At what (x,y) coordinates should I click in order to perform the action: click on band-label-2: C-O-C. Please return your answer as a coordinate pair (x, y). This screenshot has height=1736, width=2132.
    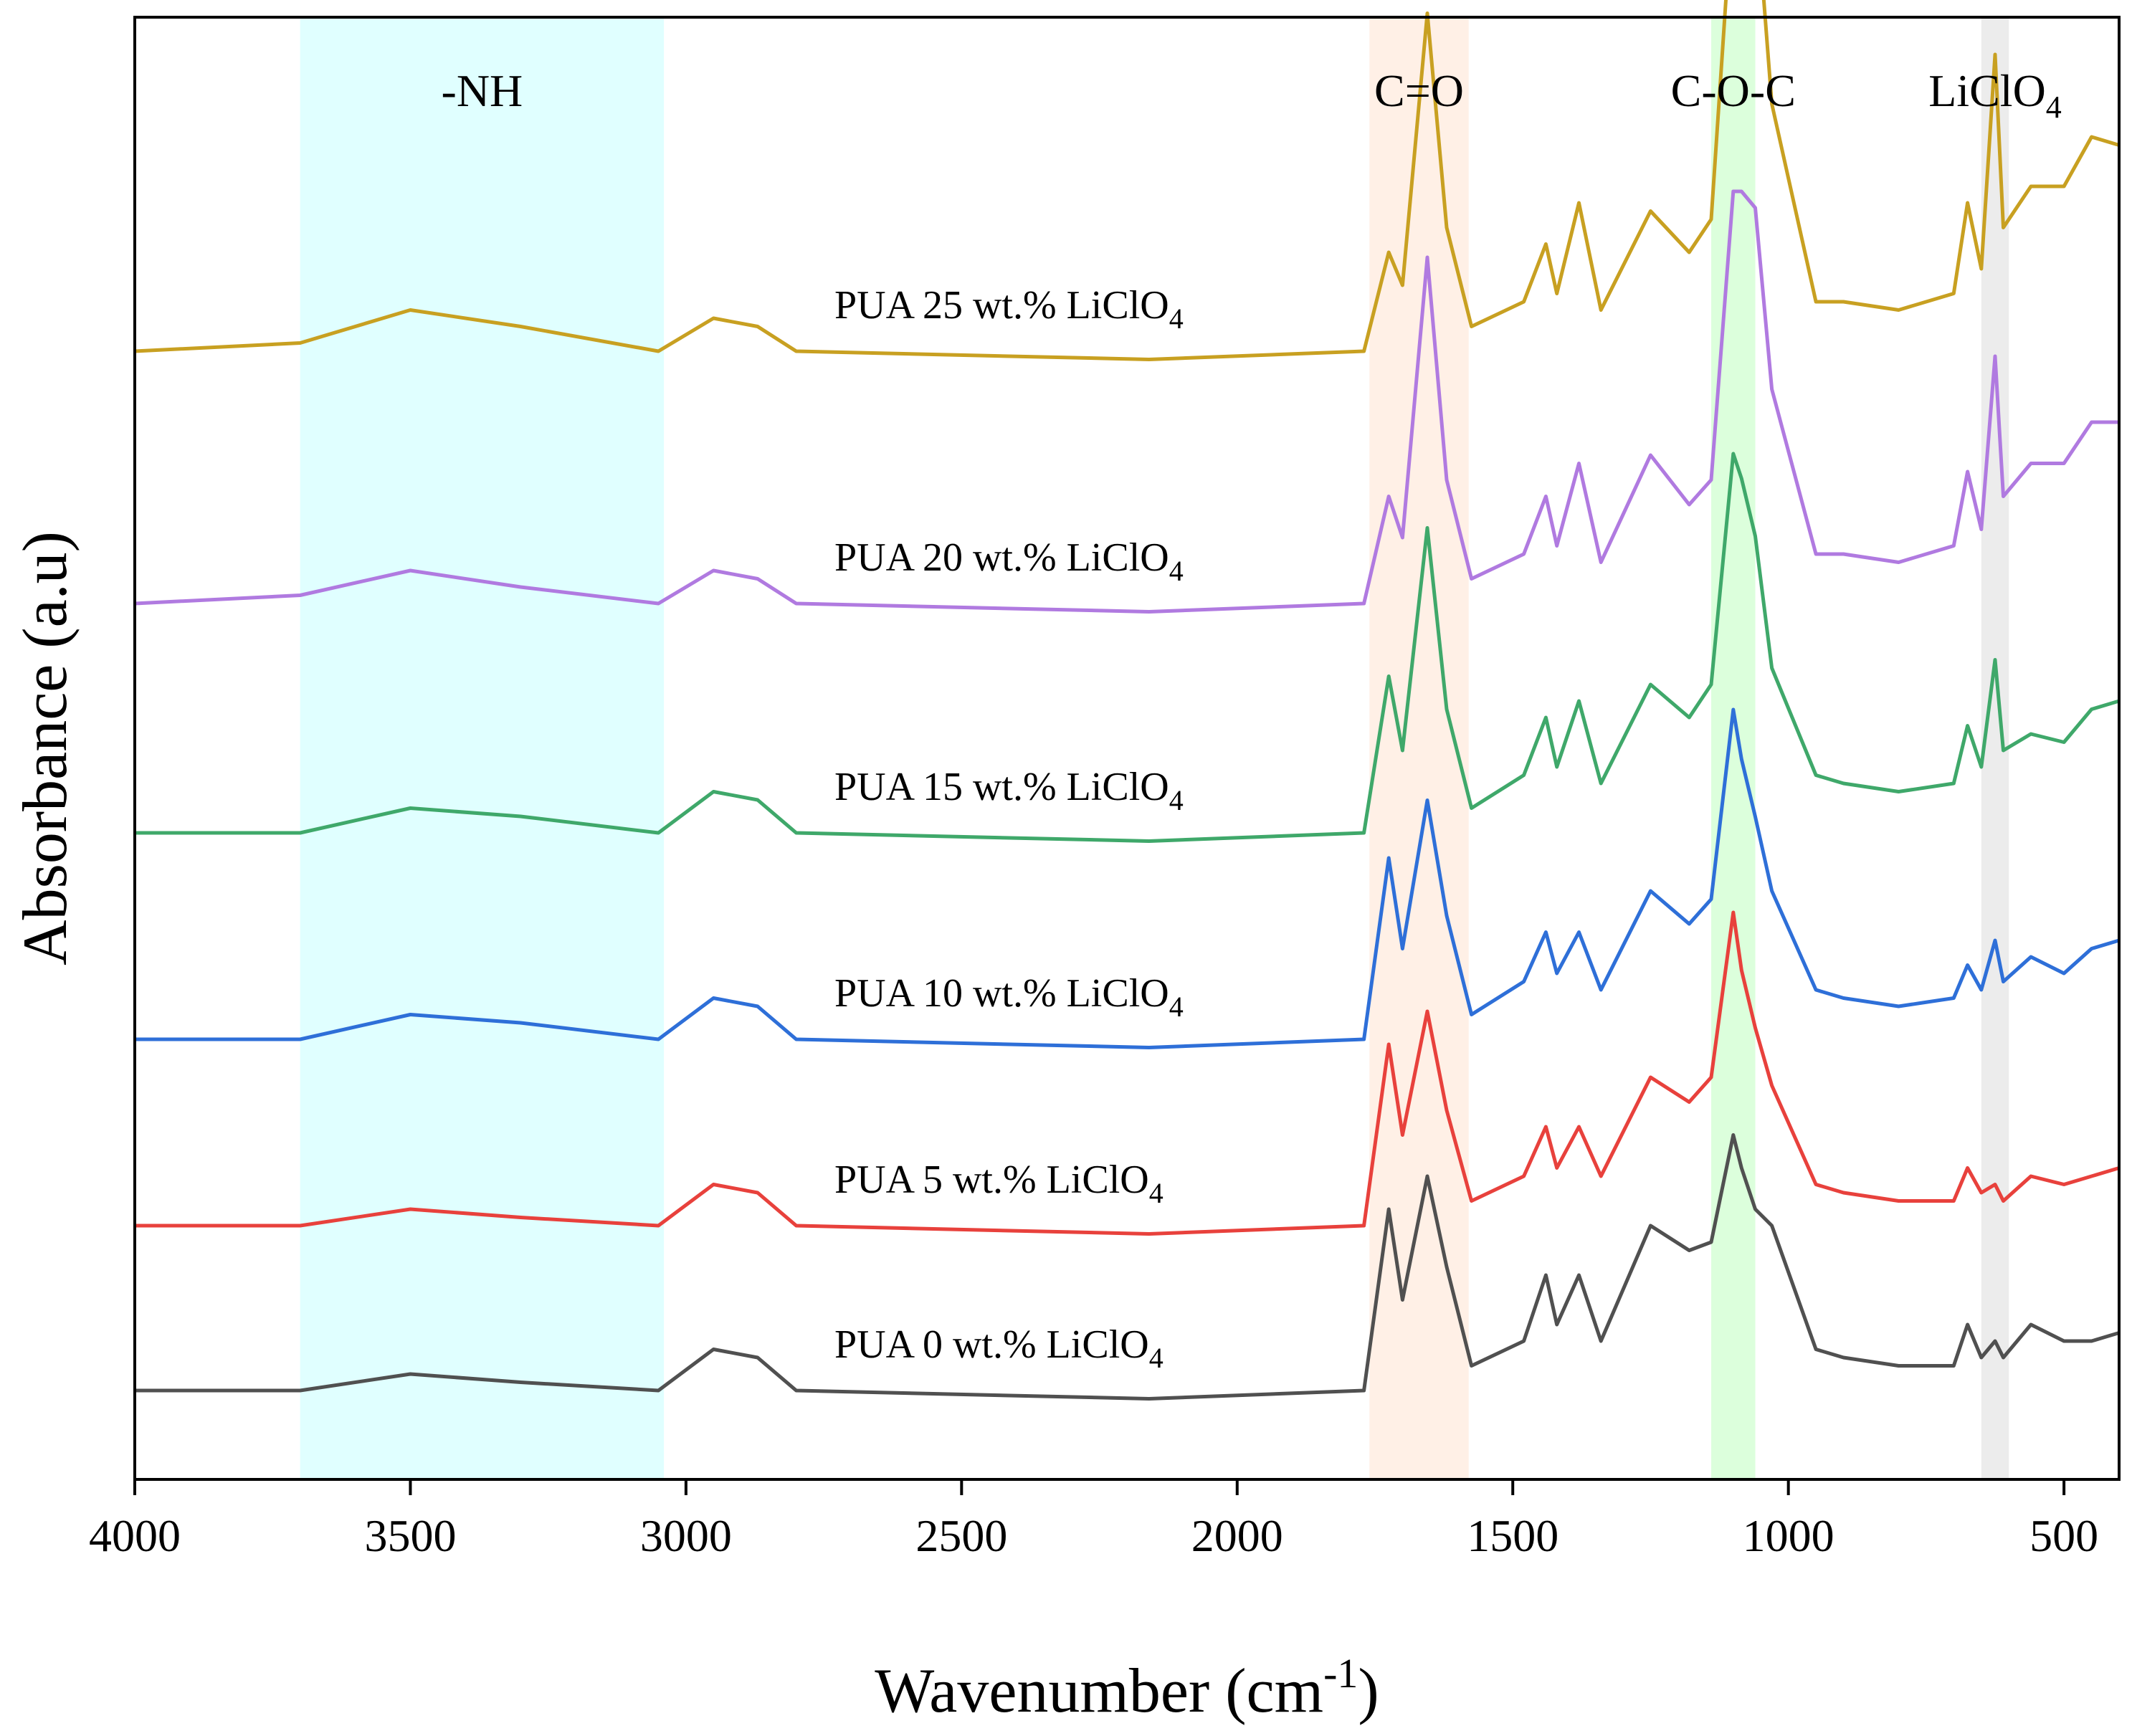
    Looking at the image, I should click on (1733, 90).